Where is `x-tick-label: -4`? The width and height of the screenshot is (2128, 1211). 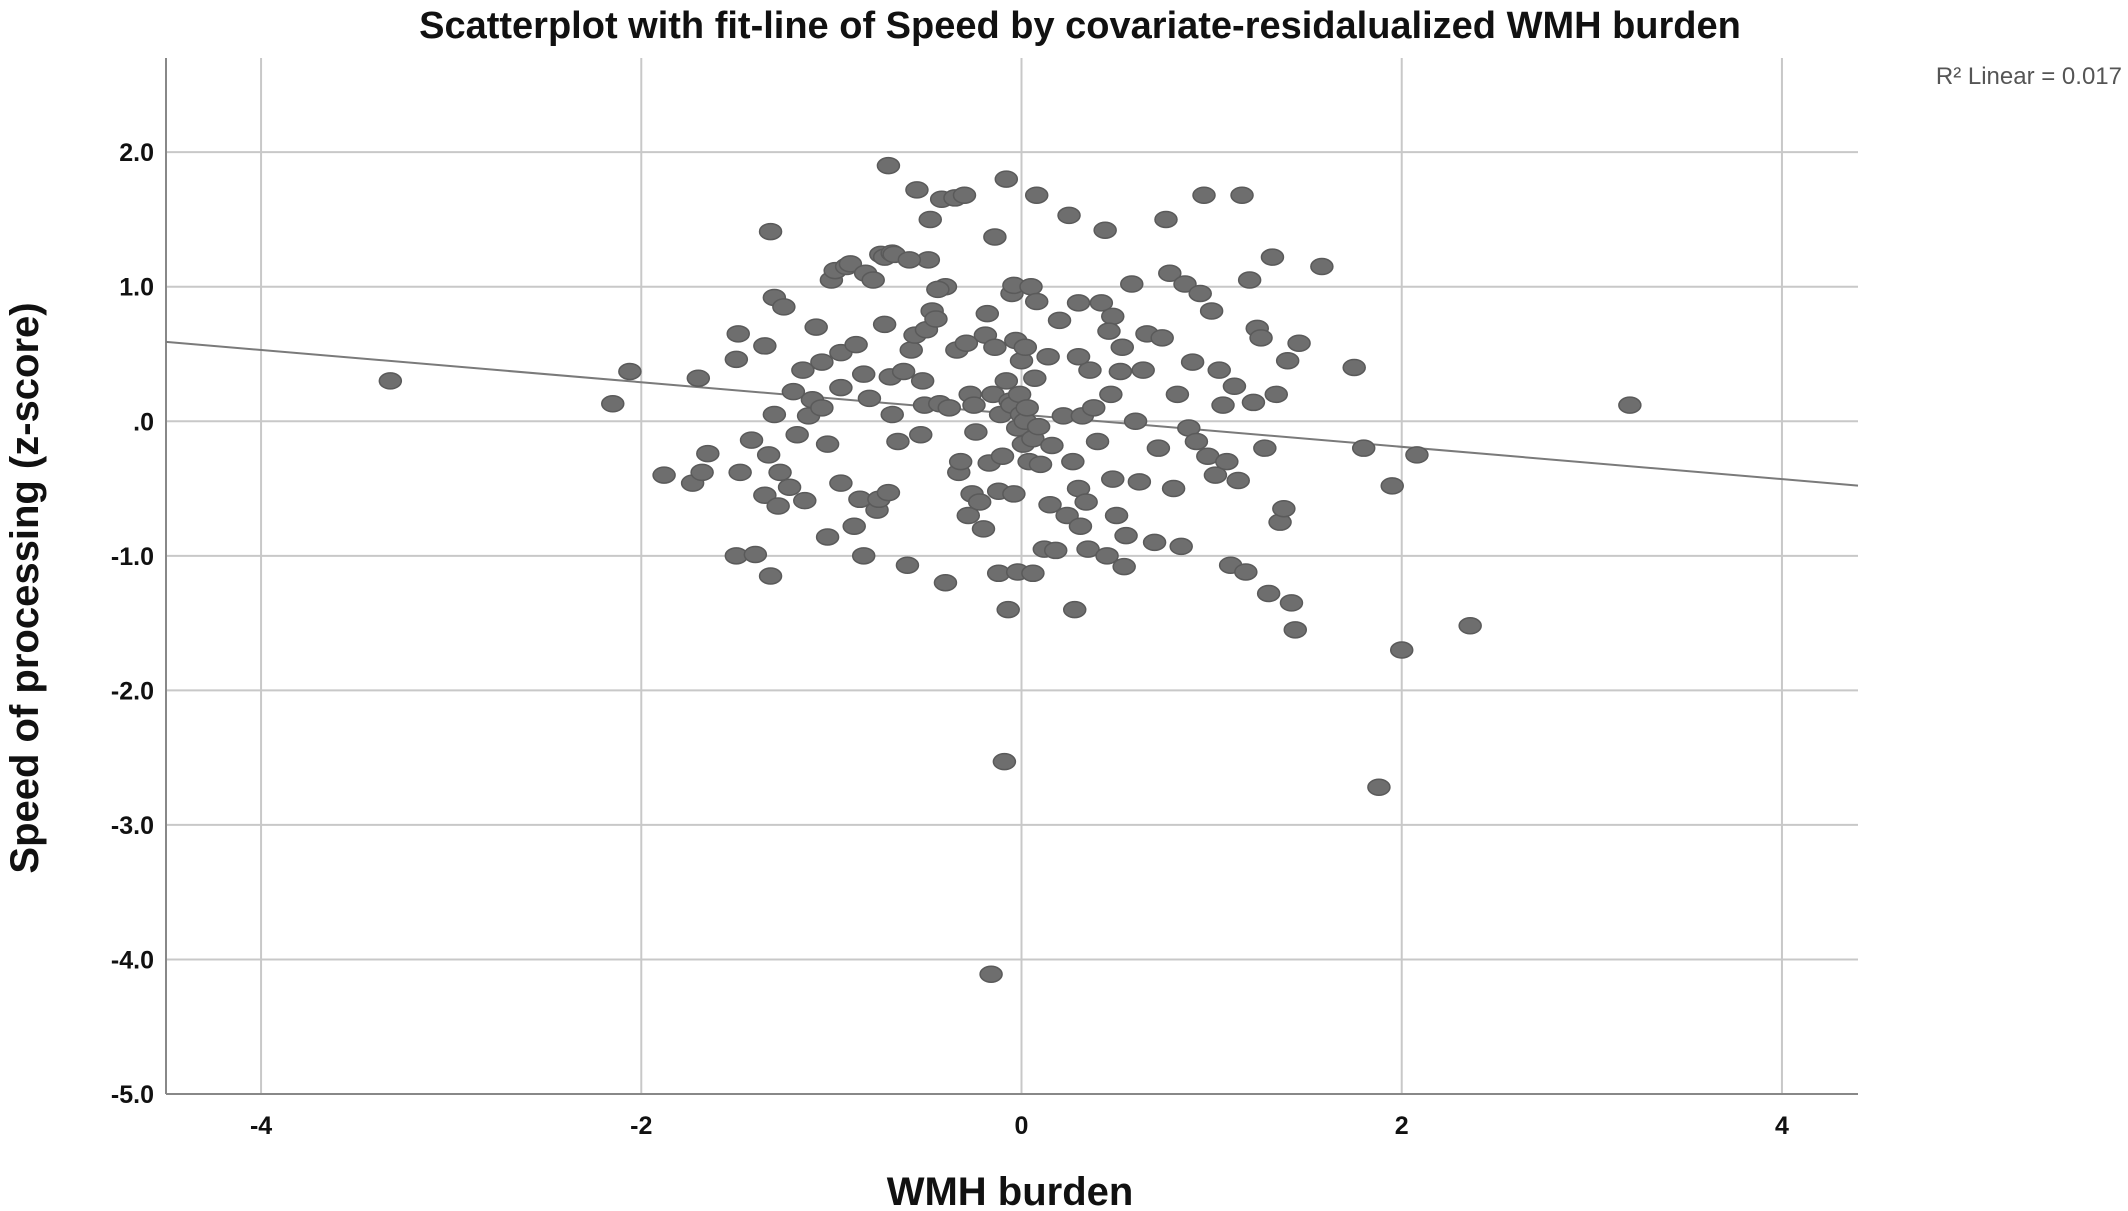 x-tick-label: -4 is located at coordinates (261, 1126).